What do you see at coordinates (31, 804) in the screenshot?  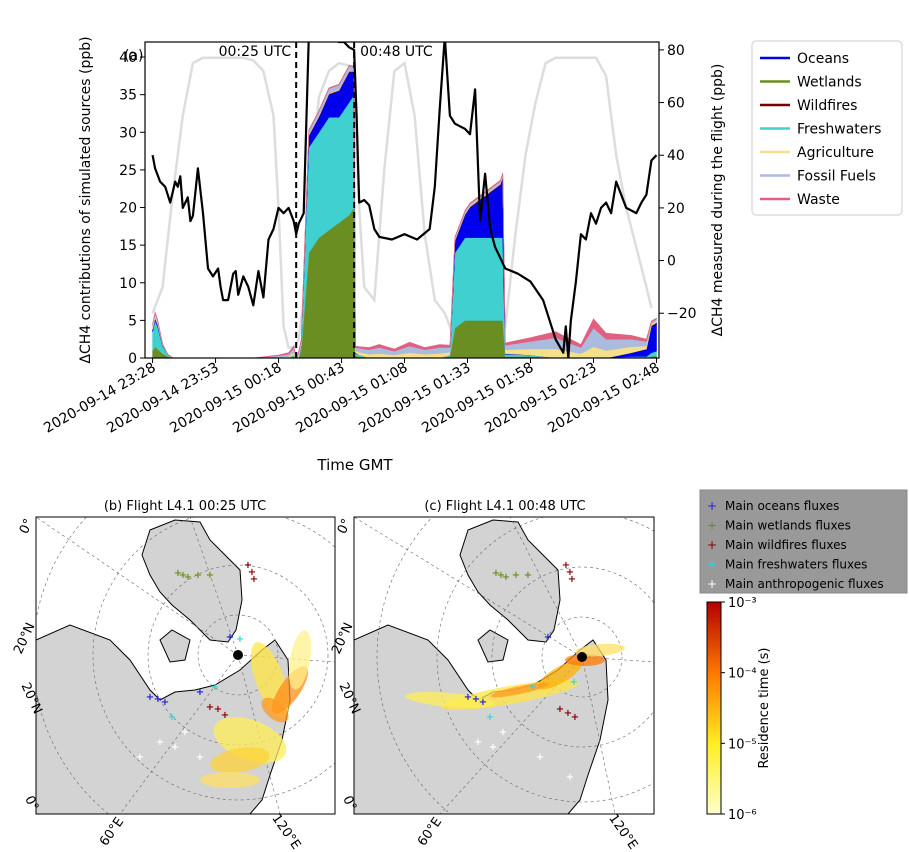 I see `map-b-lat-label-4: 0°` at bounding box center [31, 804].